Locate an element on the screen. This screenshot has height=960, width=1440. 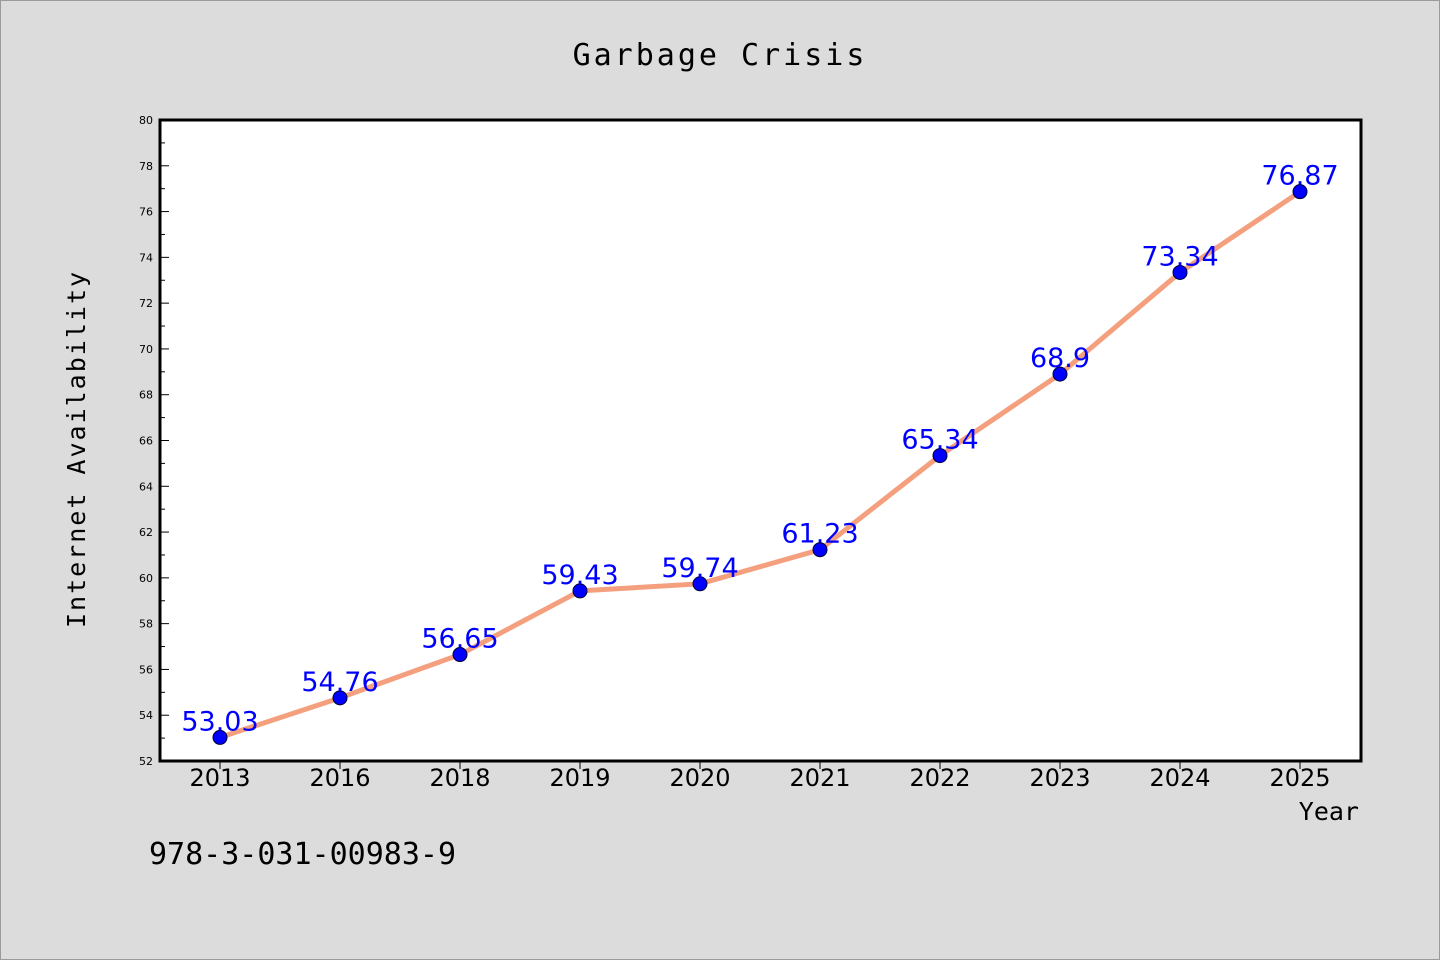
x-axis-label: Year is located at coordinates (1329, 811).